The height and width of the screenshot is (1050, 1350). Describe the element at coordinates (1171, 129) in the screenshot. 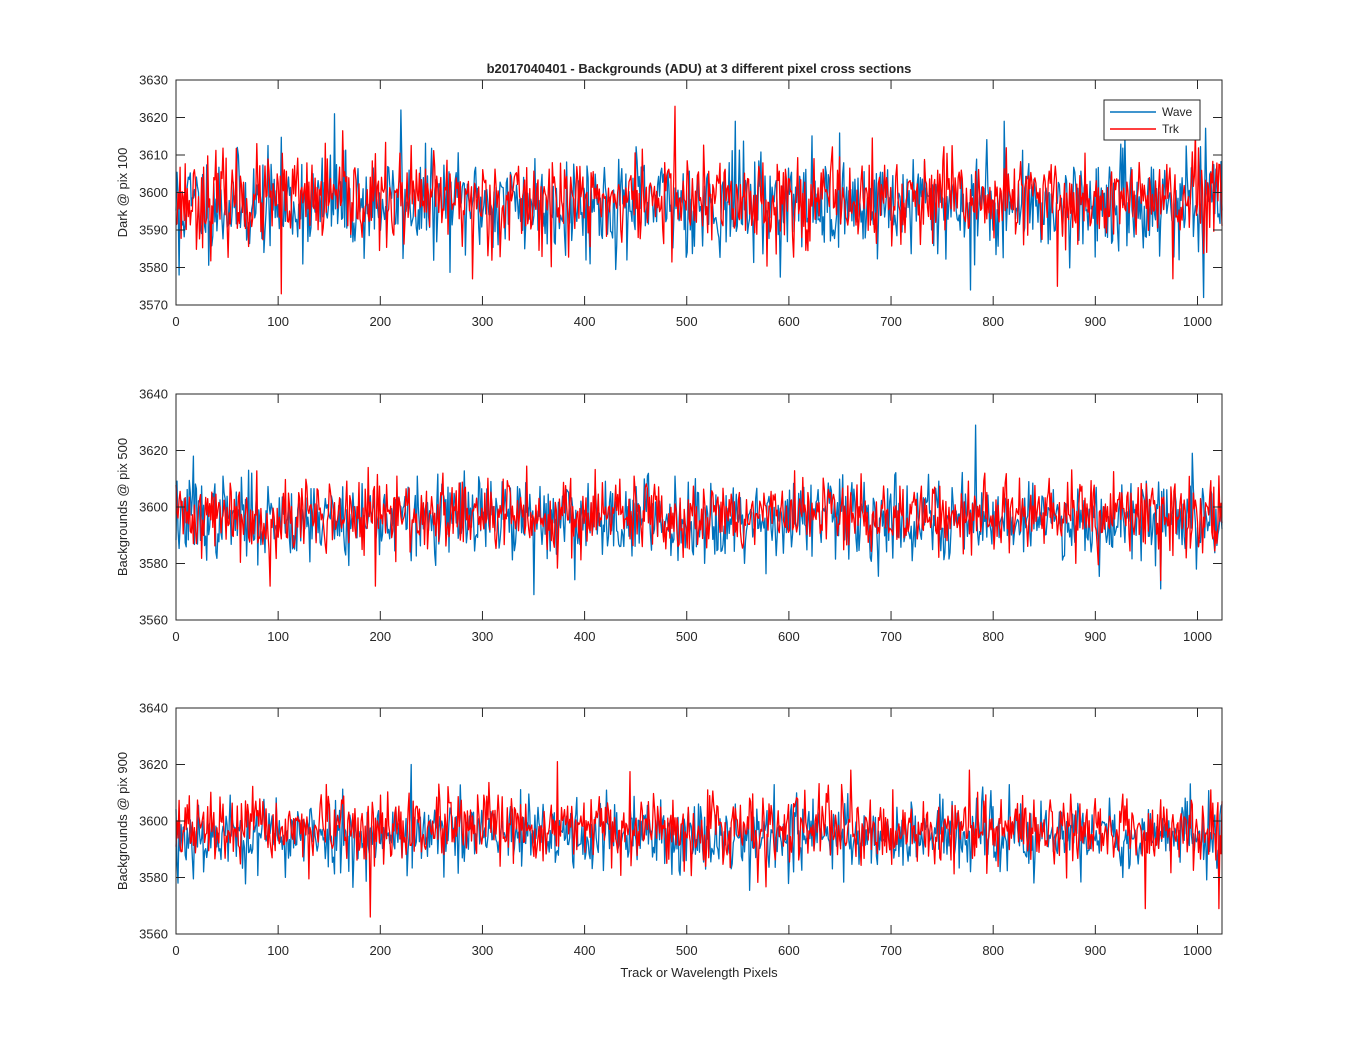

I see `legend-trk-label: Trk` at that location.